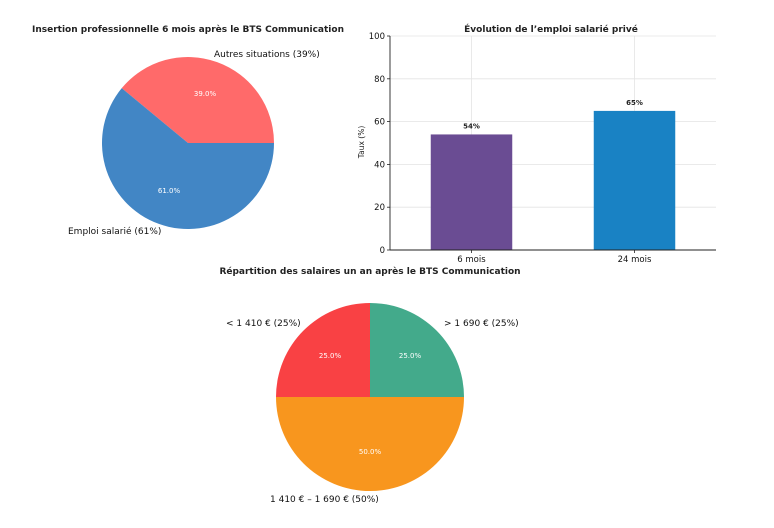  Describe the element at coordinates (410, 356) in the screenshot. I see `pie3-pct-high: 25.0%` at that location.